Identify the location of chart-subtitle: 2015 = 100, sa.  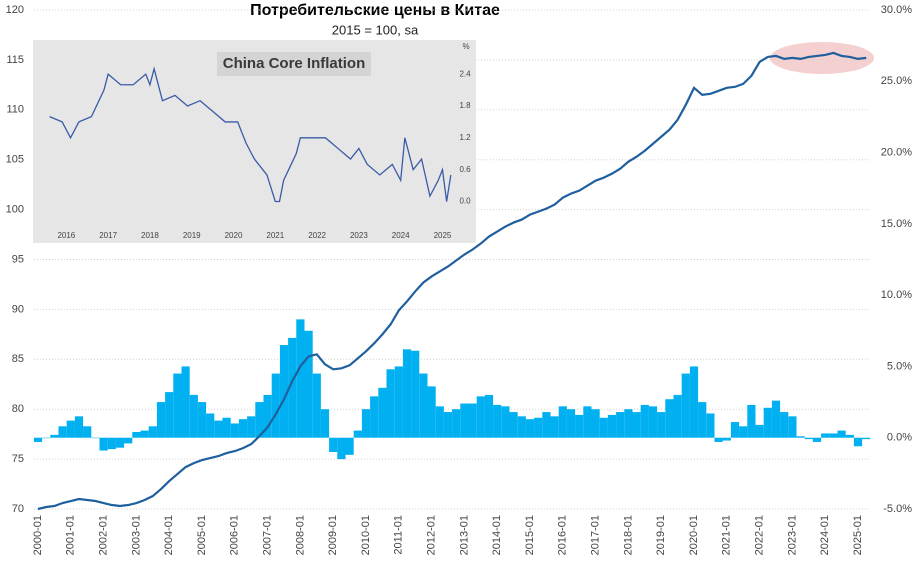
(375, 29).